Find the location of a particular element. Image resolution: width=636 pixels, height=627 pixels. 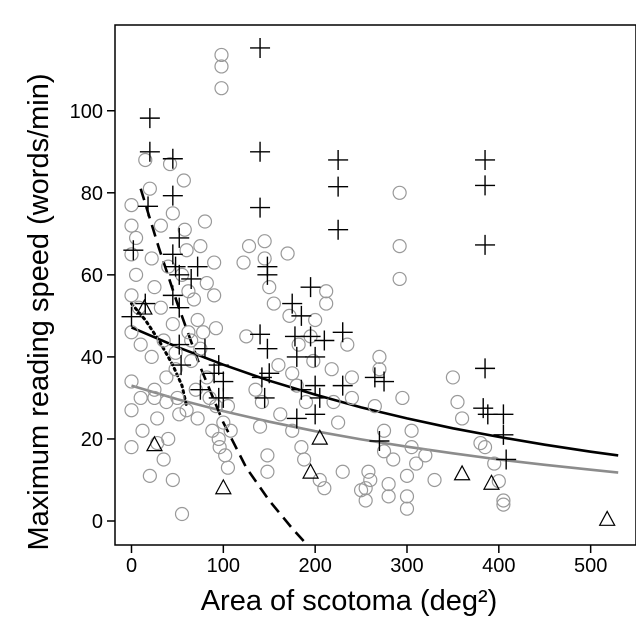

x-tick-label: 200 is located at coordinates (314, 566).